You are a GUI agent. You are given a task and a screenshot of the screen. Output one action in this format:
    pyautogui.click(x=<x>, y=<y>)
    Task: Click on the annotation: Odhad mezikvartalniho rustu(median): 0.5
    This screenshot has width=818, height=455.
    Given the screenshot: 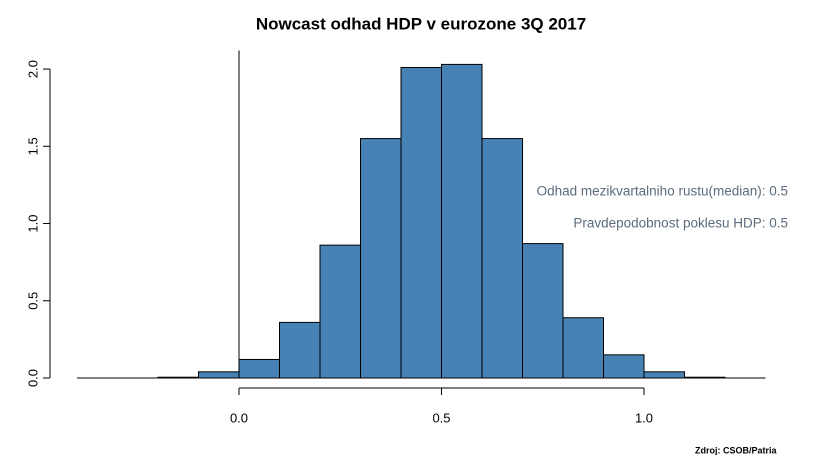 What is the action you would take?
    pyautogui.click(x=662, y=191)
    